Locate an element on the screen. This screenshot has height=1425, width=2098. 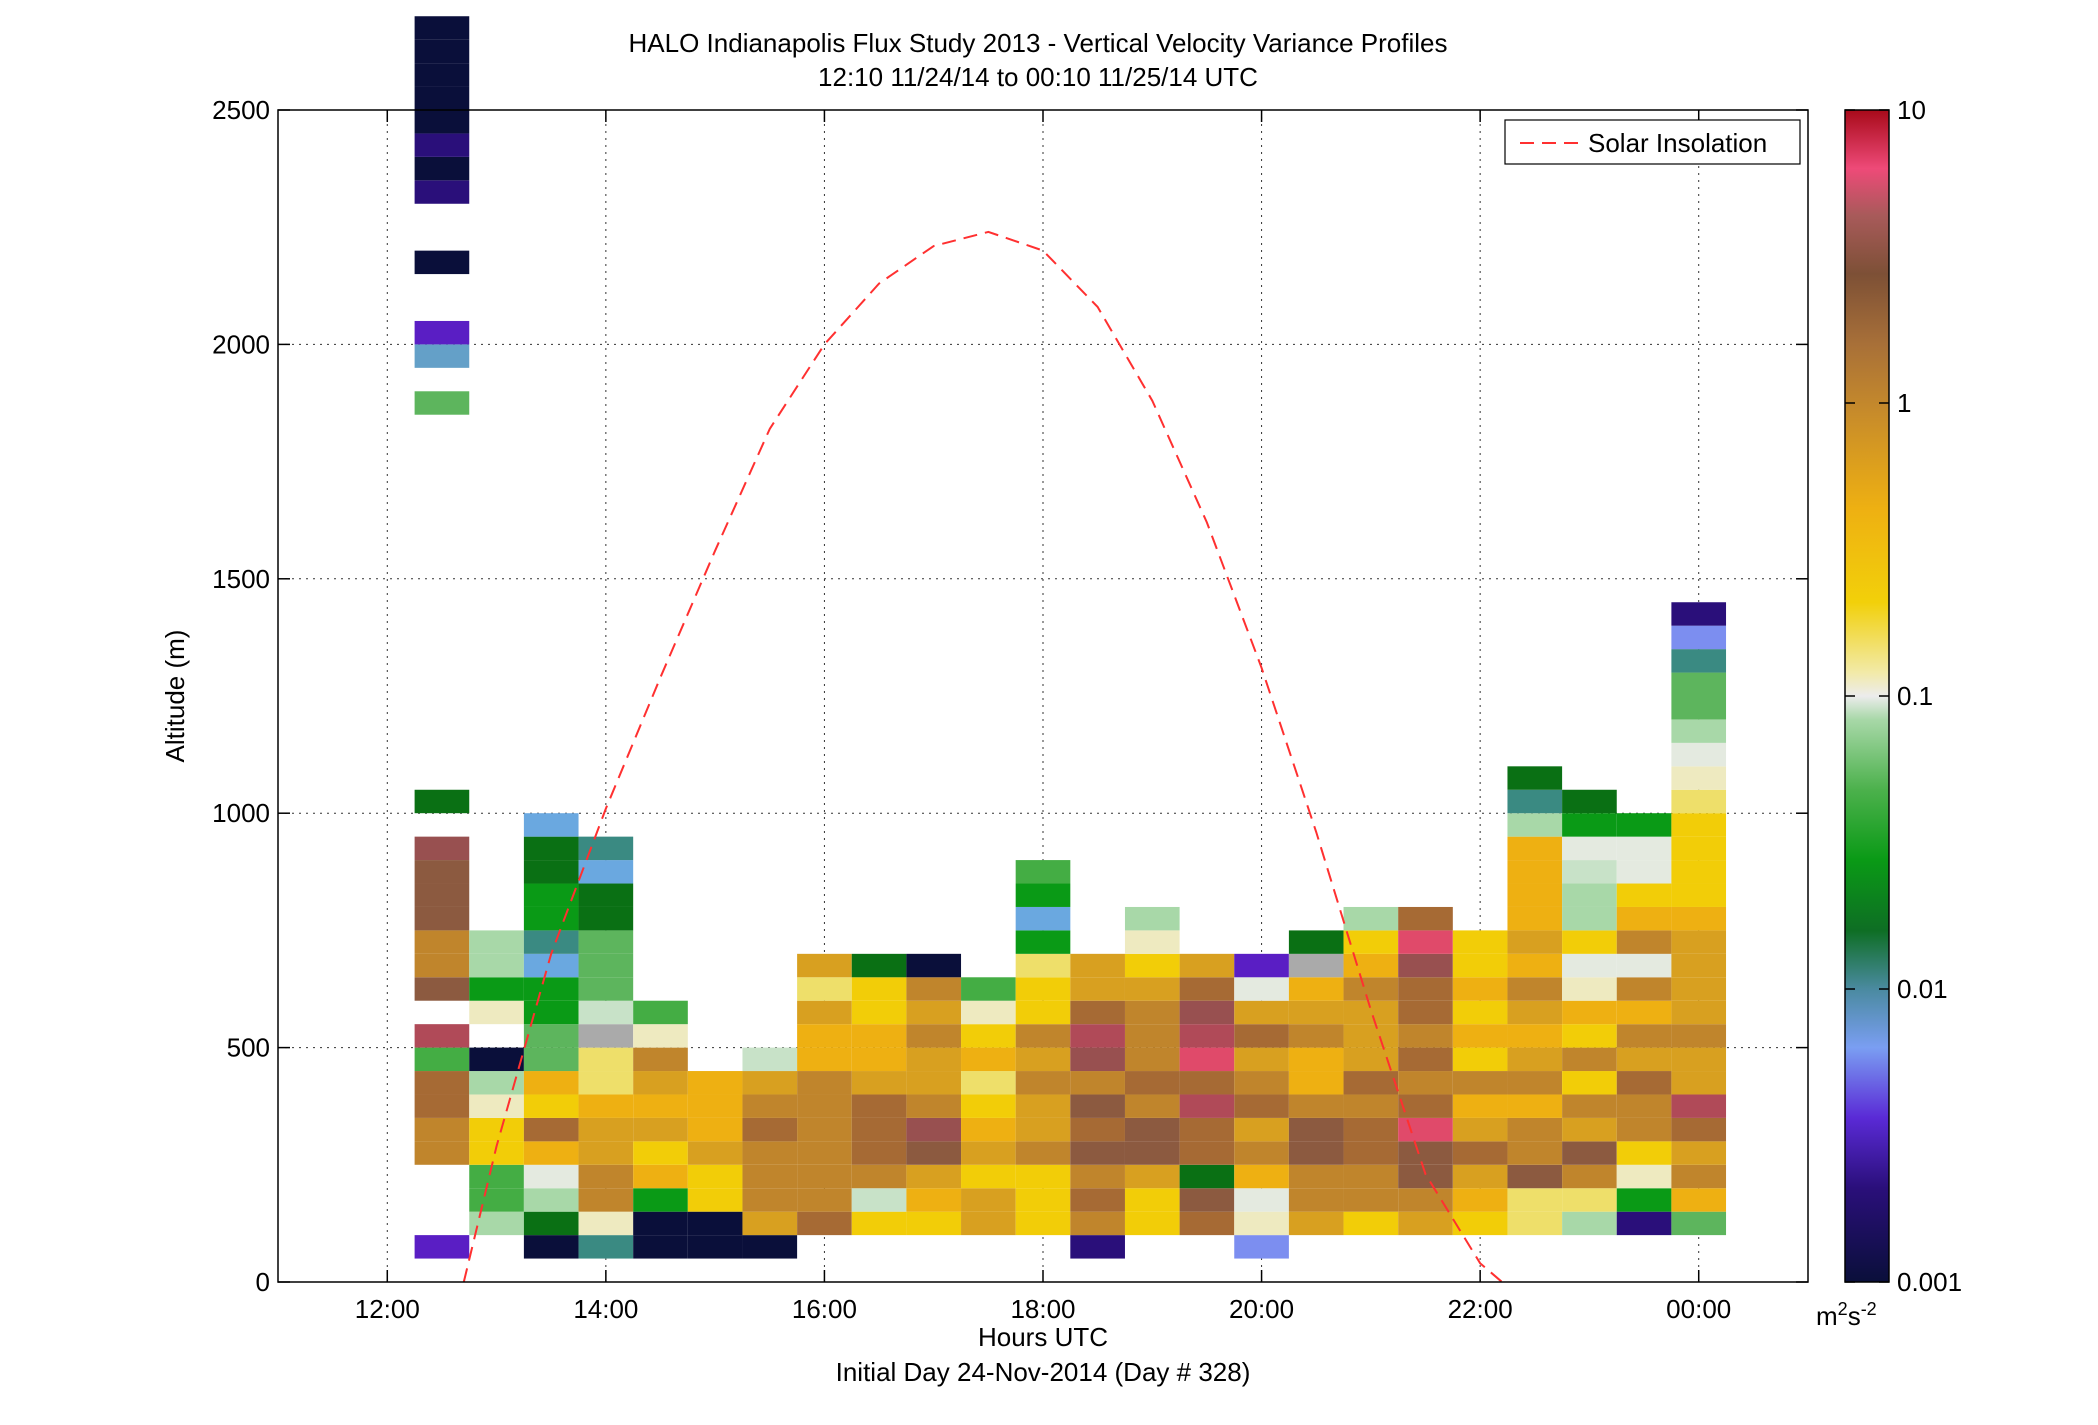
x-tick-label: 20:00 is located at coordinates (1261, 1309).